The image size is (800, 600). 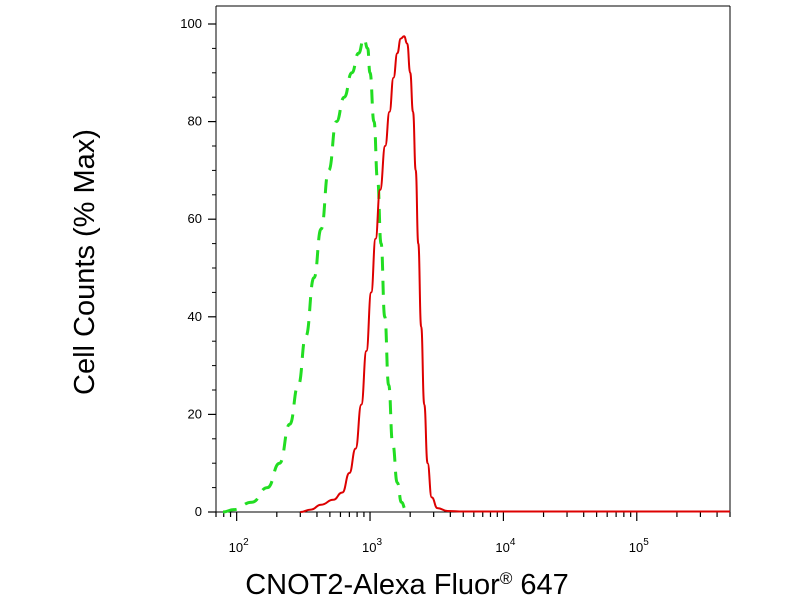 What do you see at coordinates (195, 218) in the screenshot?
I see `y-tick-label: 60` at bounding box center [195, 218].